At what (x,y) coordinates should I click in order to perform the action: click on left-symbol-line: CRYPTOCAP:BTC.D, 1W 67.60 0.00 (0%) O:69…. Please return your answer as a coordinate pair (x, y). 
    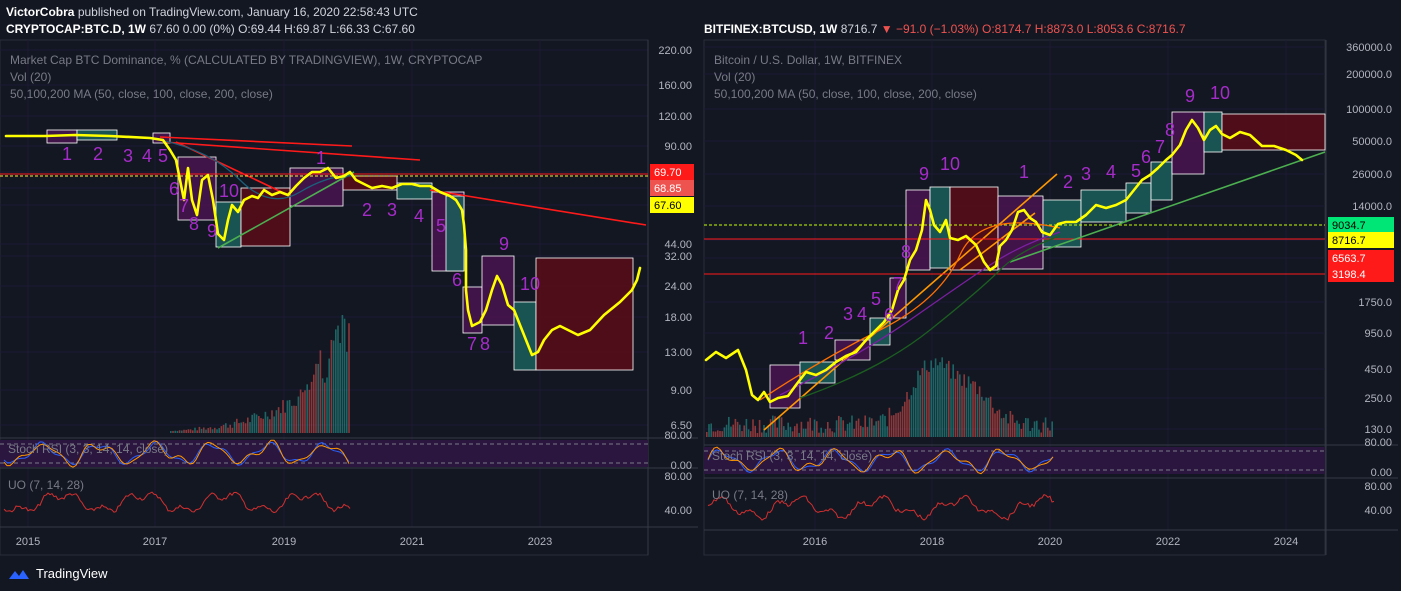
    Looking at the image, I should click on (210, 29).